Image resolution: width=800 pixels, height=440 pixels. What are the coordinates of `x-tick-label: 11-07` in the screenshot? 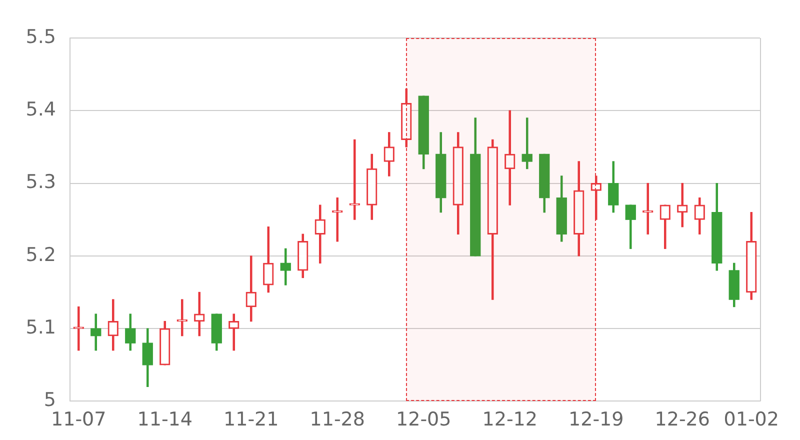 It's located at (78, 419).